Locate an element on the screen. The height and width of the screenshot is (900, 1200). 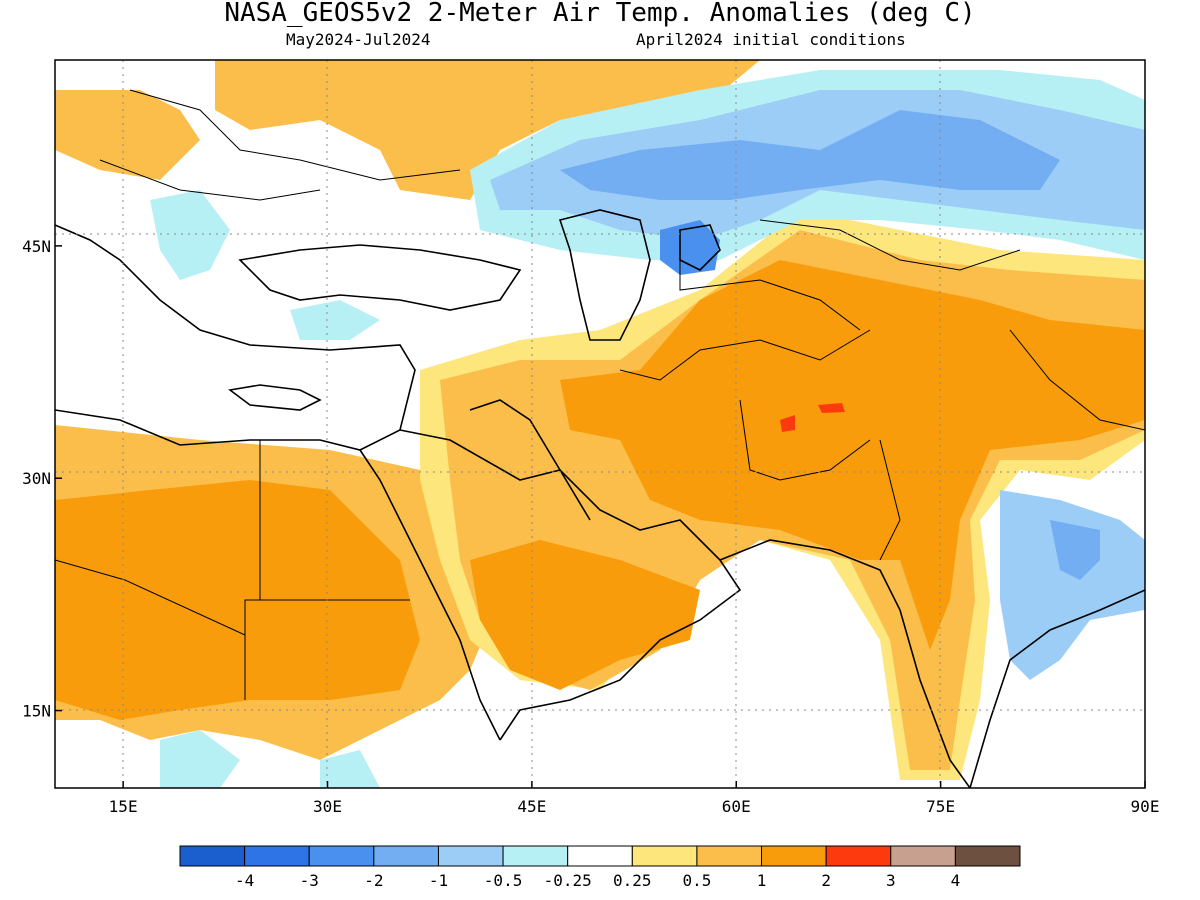
cool-region-caspian is located at coordinates (690, 247).